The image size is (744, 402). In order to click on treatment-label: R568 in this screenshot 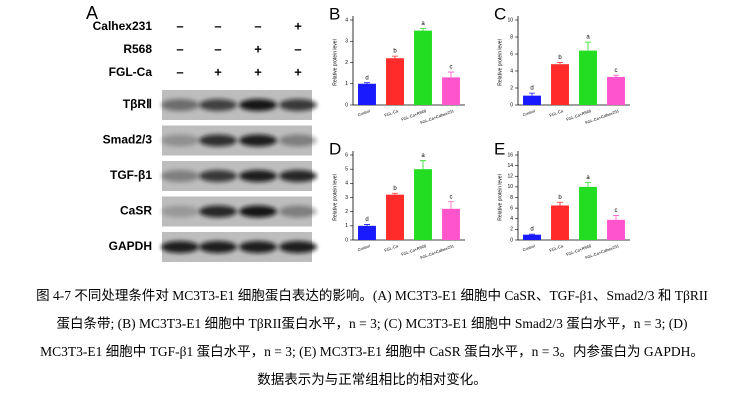, I will do `click(137, 49)`.